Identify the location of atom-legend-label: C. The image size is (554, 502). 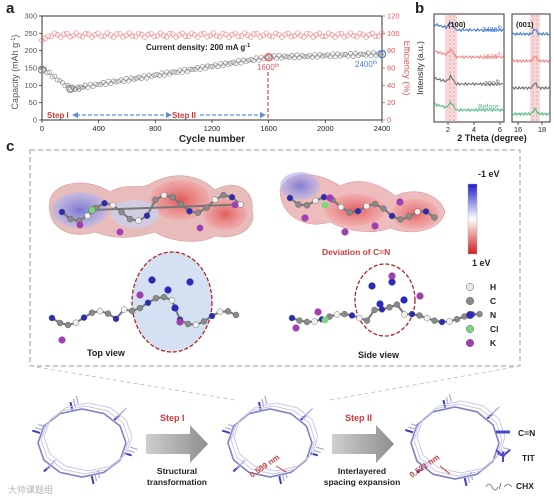
(493, 301).